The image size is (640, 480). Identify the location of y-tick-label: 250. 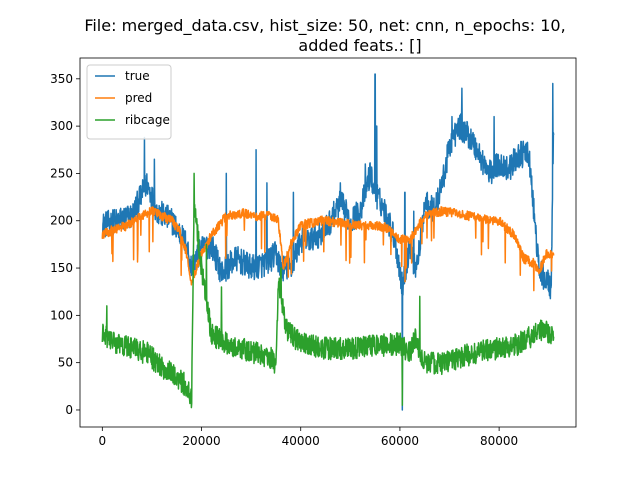
(61, 173).